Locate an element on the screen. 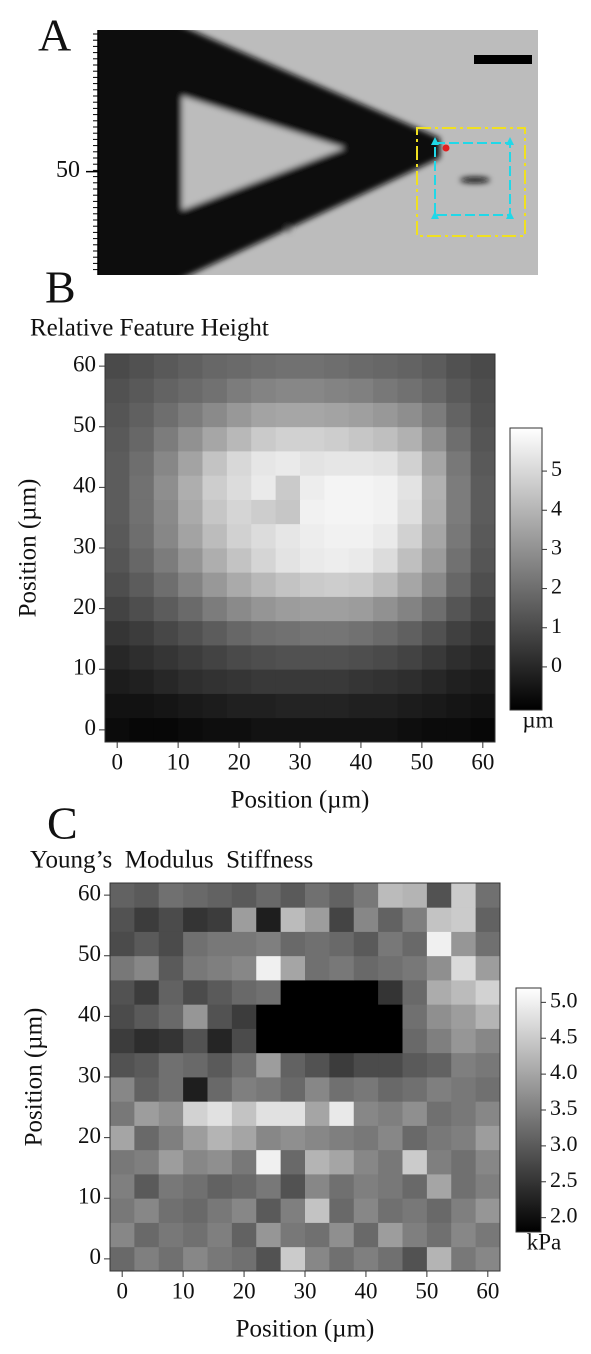 The width and height of the screenshot is (591, 1354). x-tick-label: 60 is located at coordinates (487, 1290).